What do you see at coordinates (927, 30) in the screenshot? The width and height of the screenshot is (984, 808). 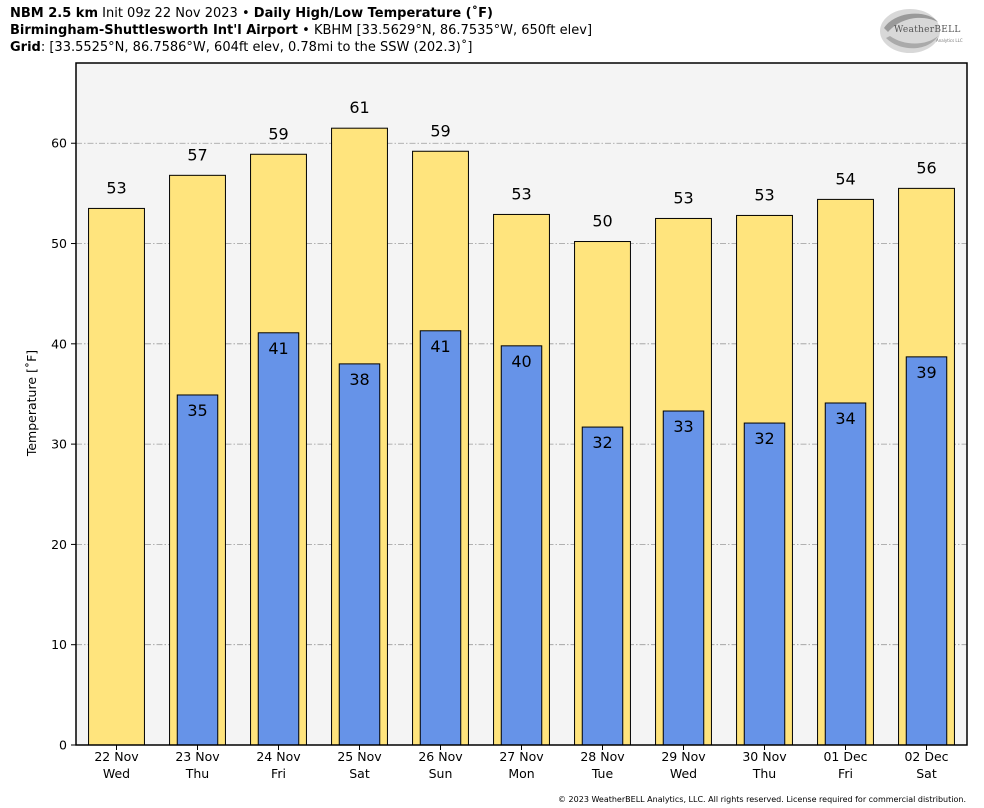 I see `logo-text: WeatherBELL` at bounding box center [927, 30].